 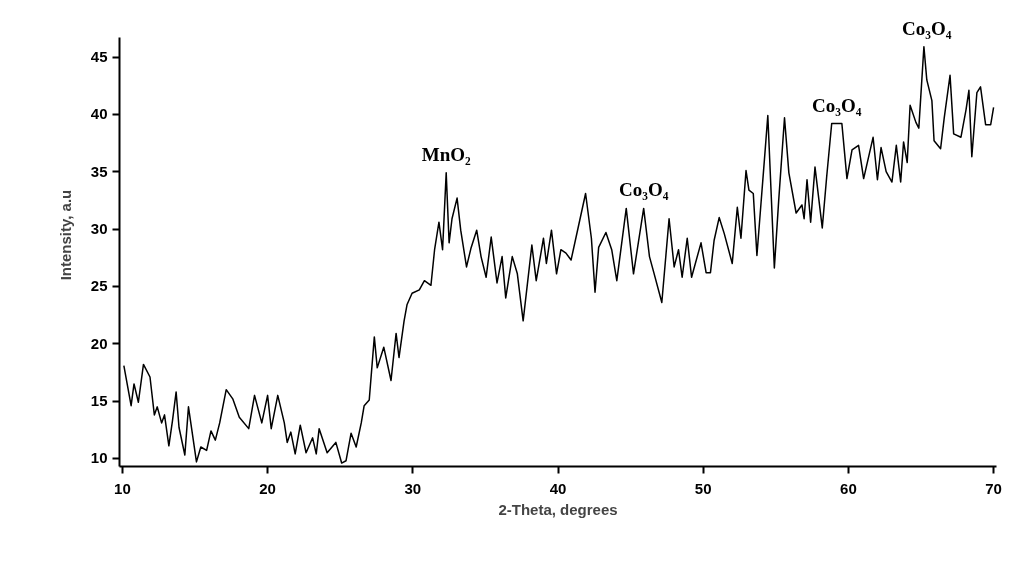 I want to click on x-tick-label: 10, so click(x=122, y=488).